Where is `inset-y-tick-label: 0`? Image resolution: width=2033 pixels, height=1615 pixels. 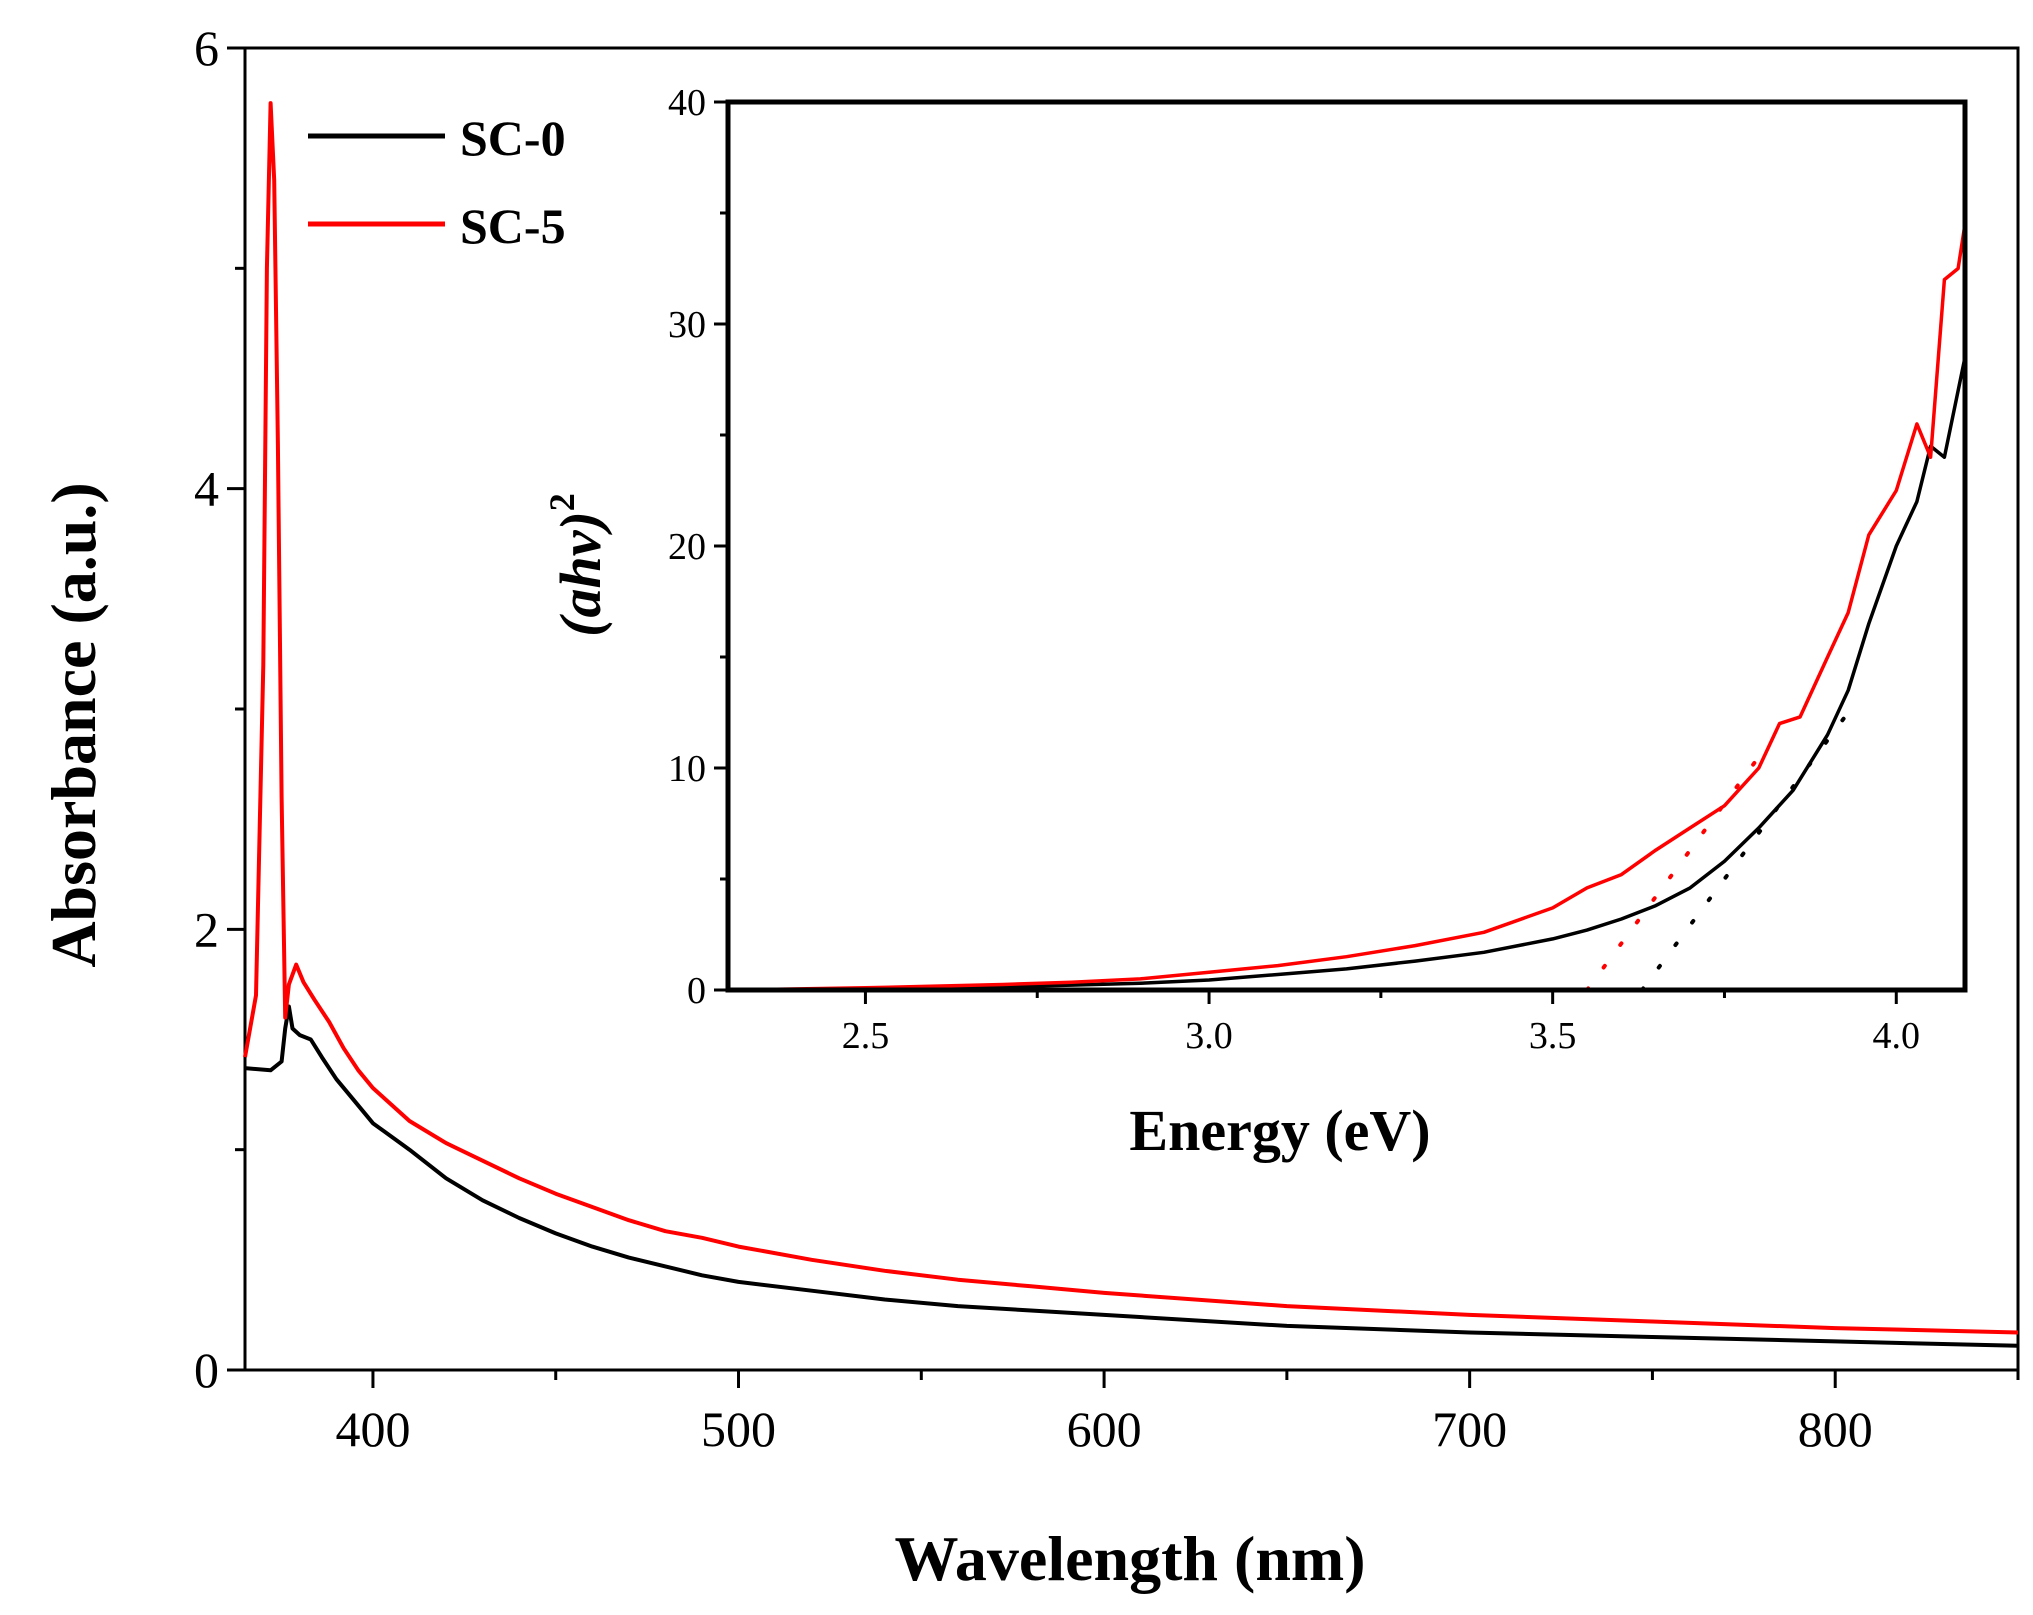 inset-y-tick-label: 0 is located at coordinates (696, 991).